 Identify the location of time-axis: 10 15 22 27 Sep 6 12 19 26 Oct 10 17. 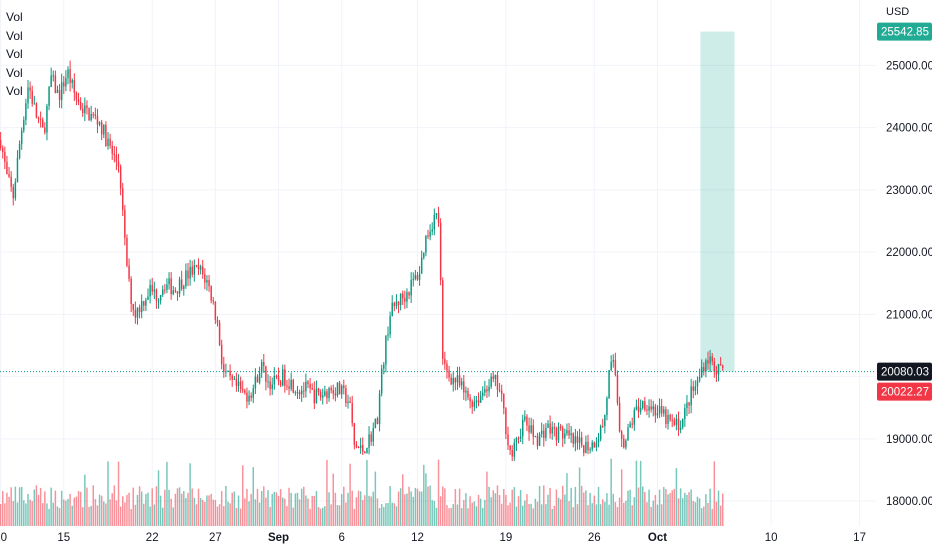
(433, 538).